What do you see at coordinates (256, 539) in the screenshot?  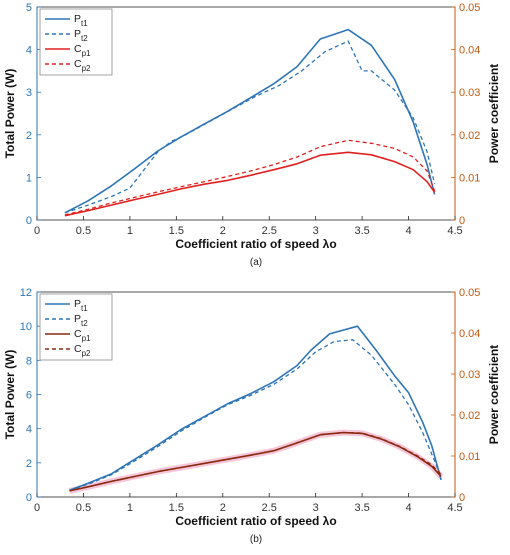 I see `panel-label: (b)` at bounding box center [256, 539].